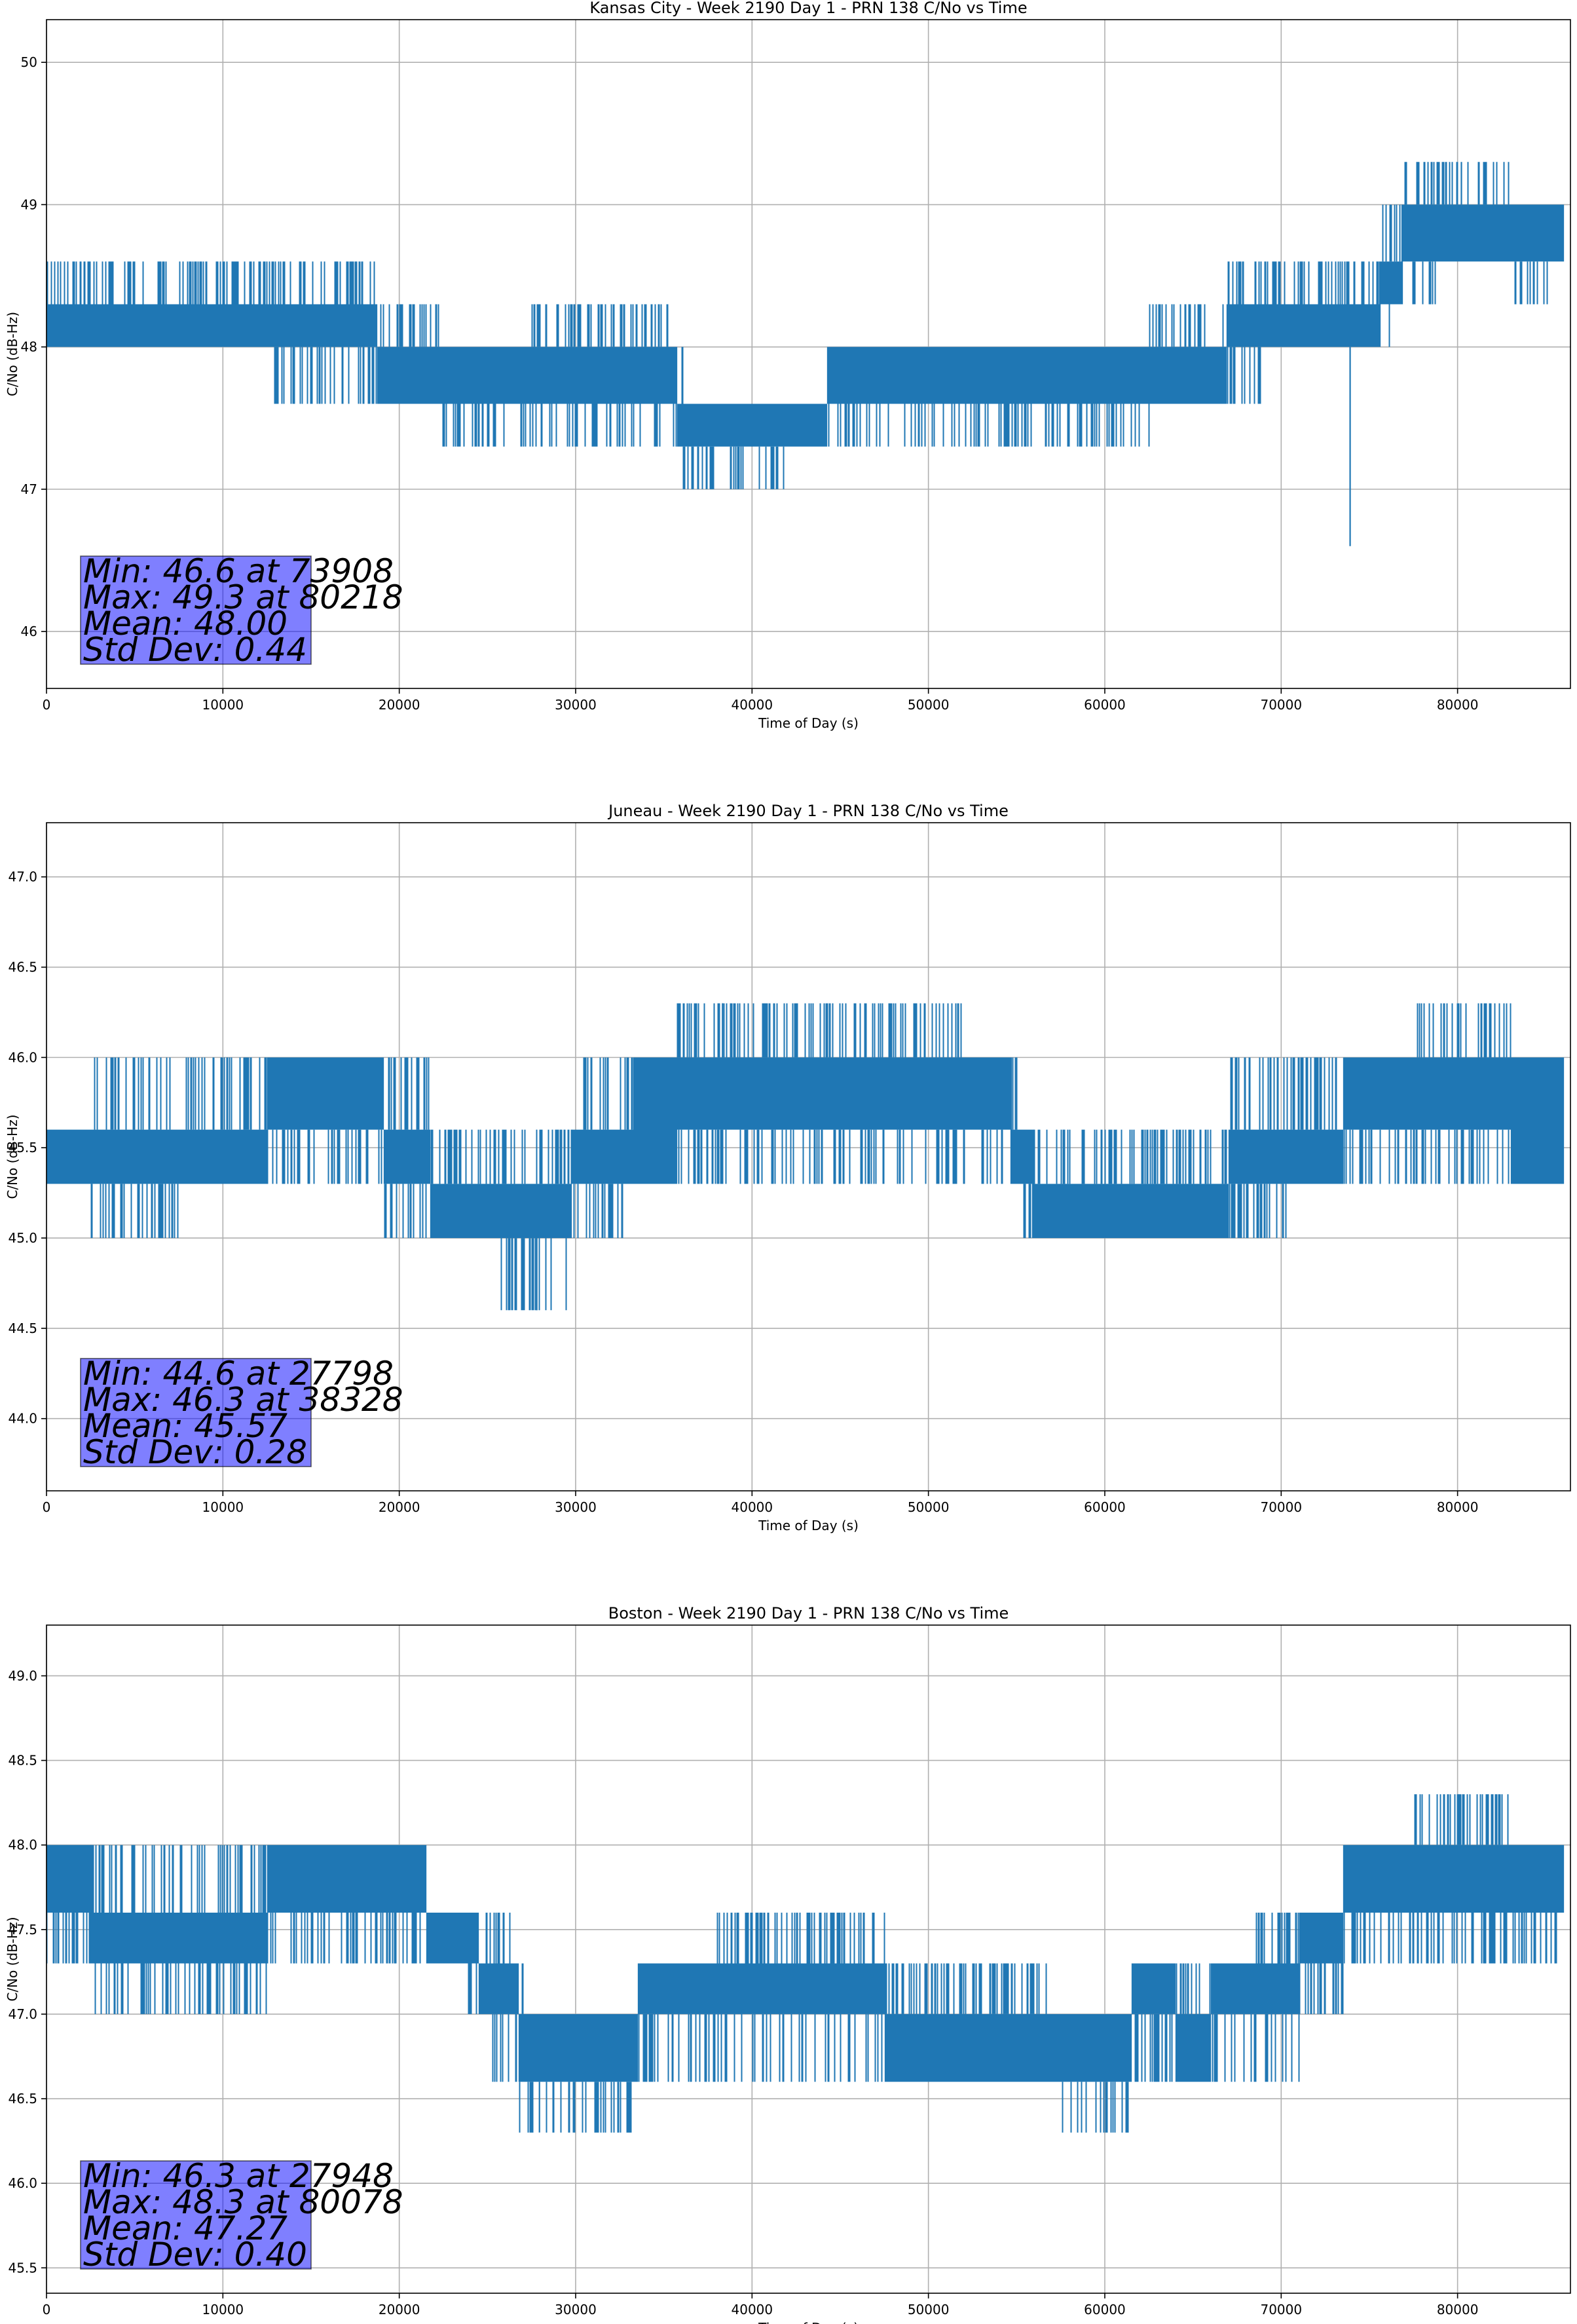  What do you see at coordinates (22, 1328) in the screenshot?
I see `y-tick-label: 44.5` at bounding box center [22, 1328].